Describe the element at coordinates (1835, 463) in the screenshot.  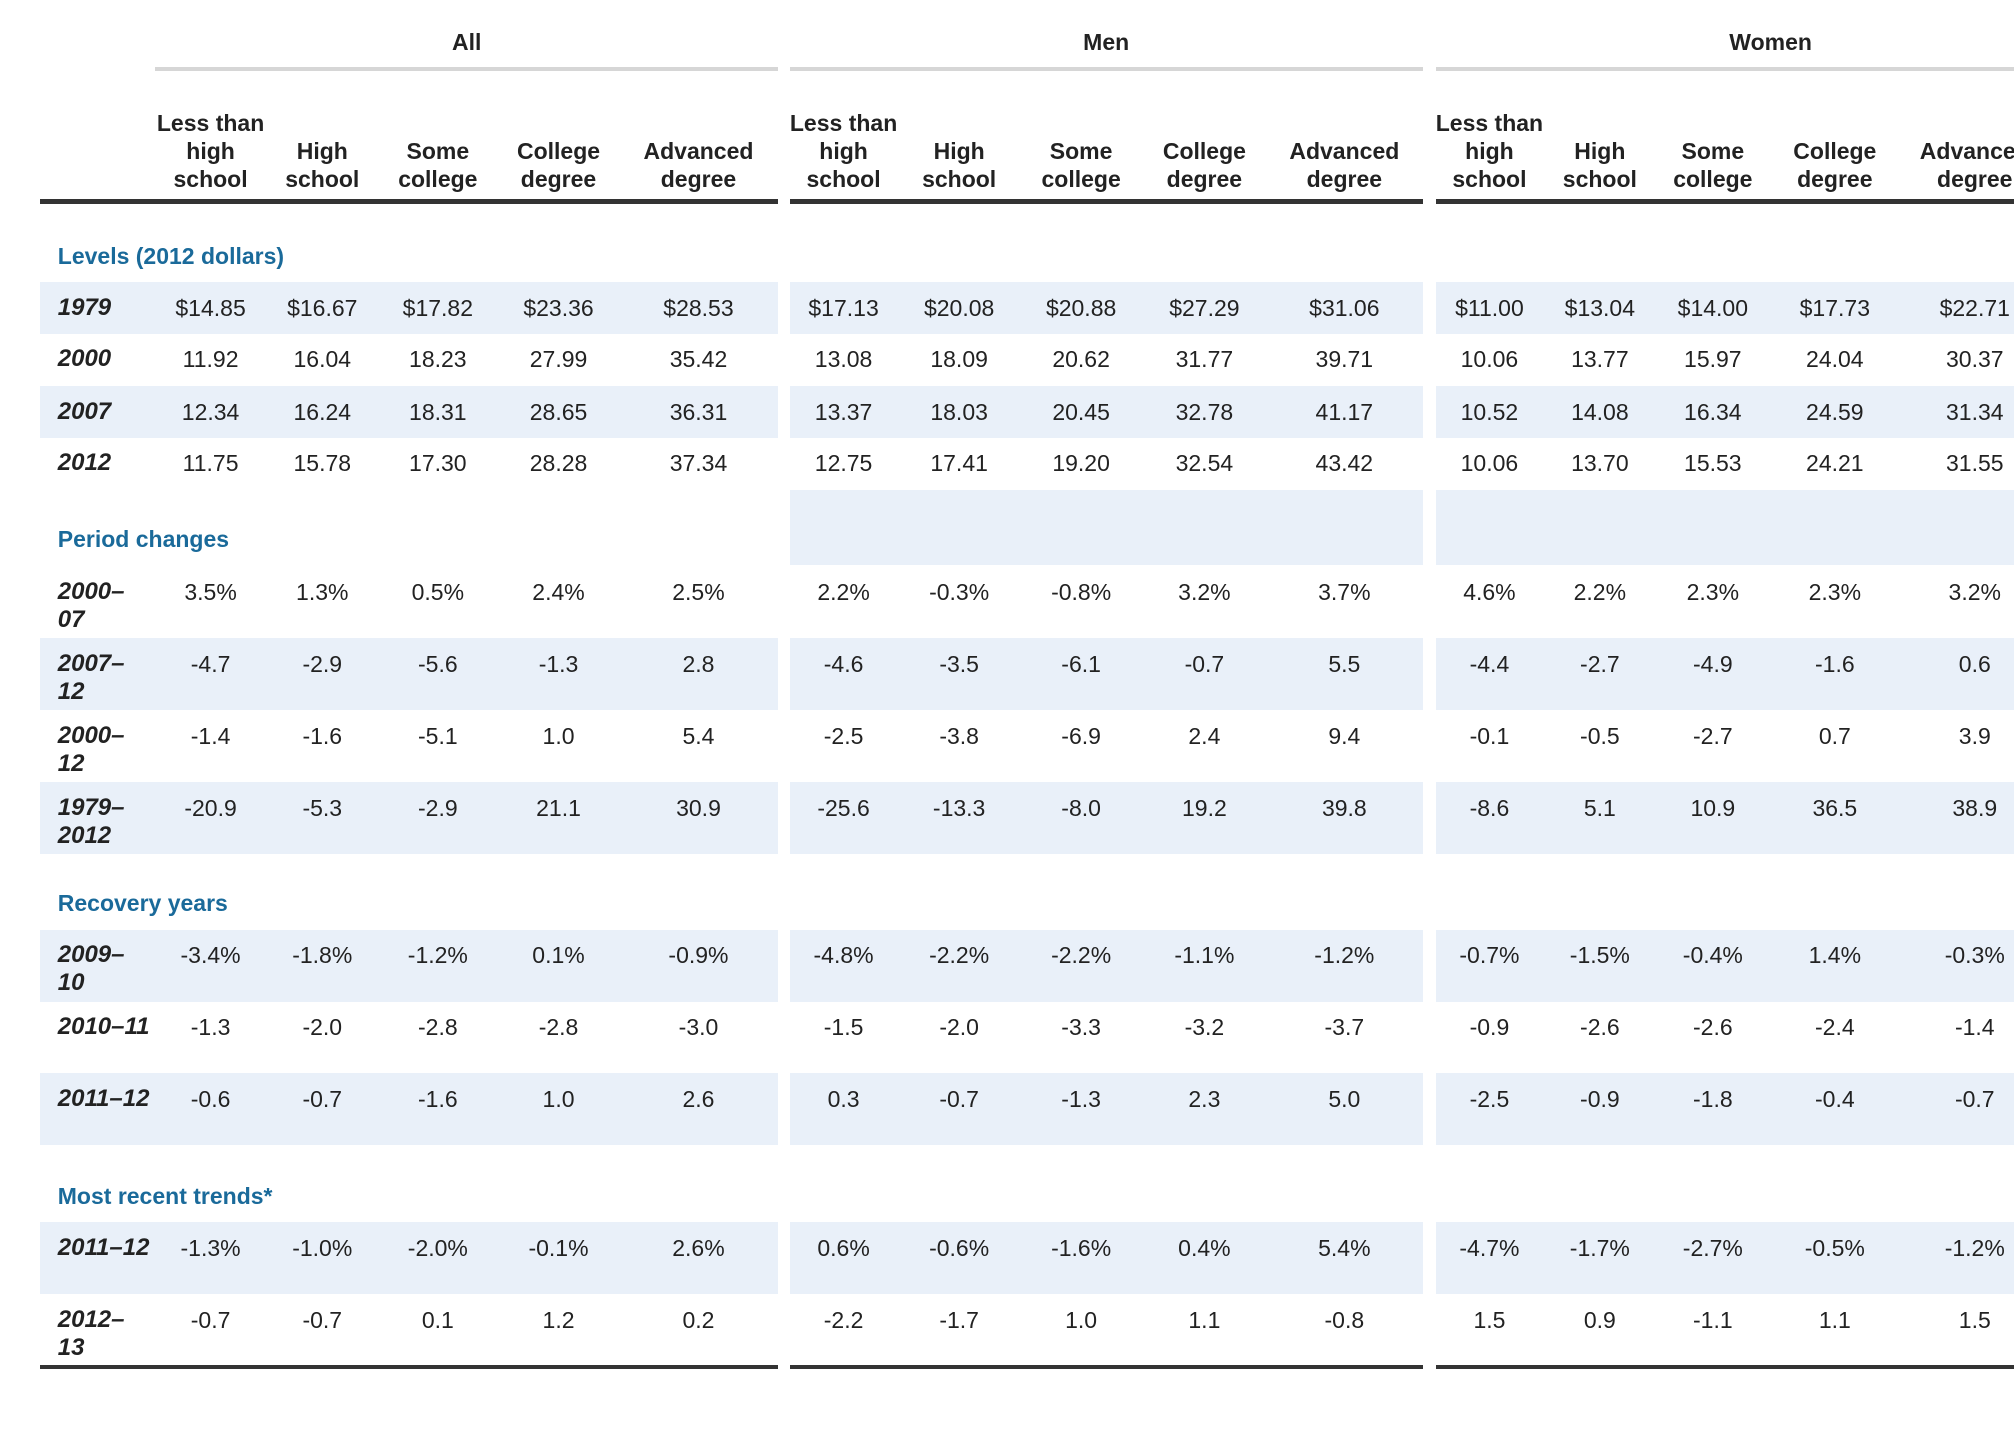
I see `cell: 24.21` at that location.